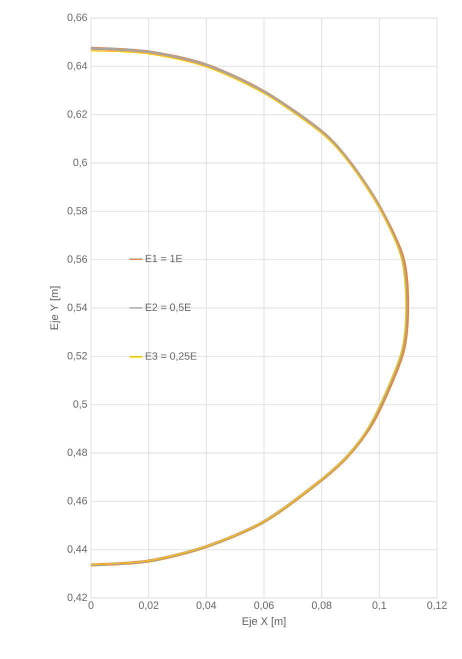 The image size is (462, 659). I want to click on x-tick-label: 0, so click(91, 605).